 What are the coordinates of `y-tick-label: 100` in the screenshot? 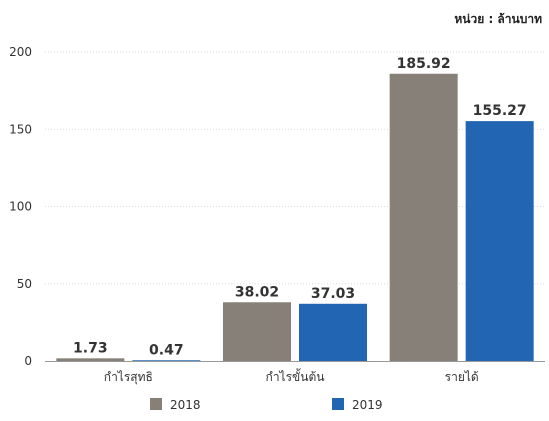 It's located at (20, 207).